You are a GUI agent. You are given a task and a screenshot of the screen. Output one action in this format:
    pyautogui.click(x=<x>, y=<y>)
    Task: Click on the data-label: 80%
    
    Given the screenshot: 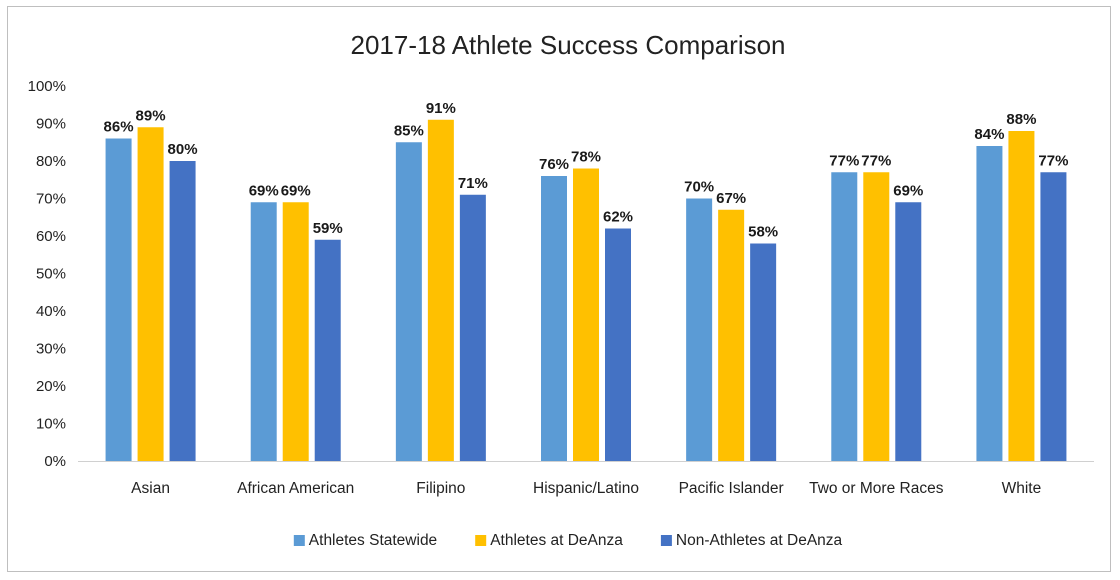 What is the action you would take?
    pyautogui.click(x=183, y=149)
    